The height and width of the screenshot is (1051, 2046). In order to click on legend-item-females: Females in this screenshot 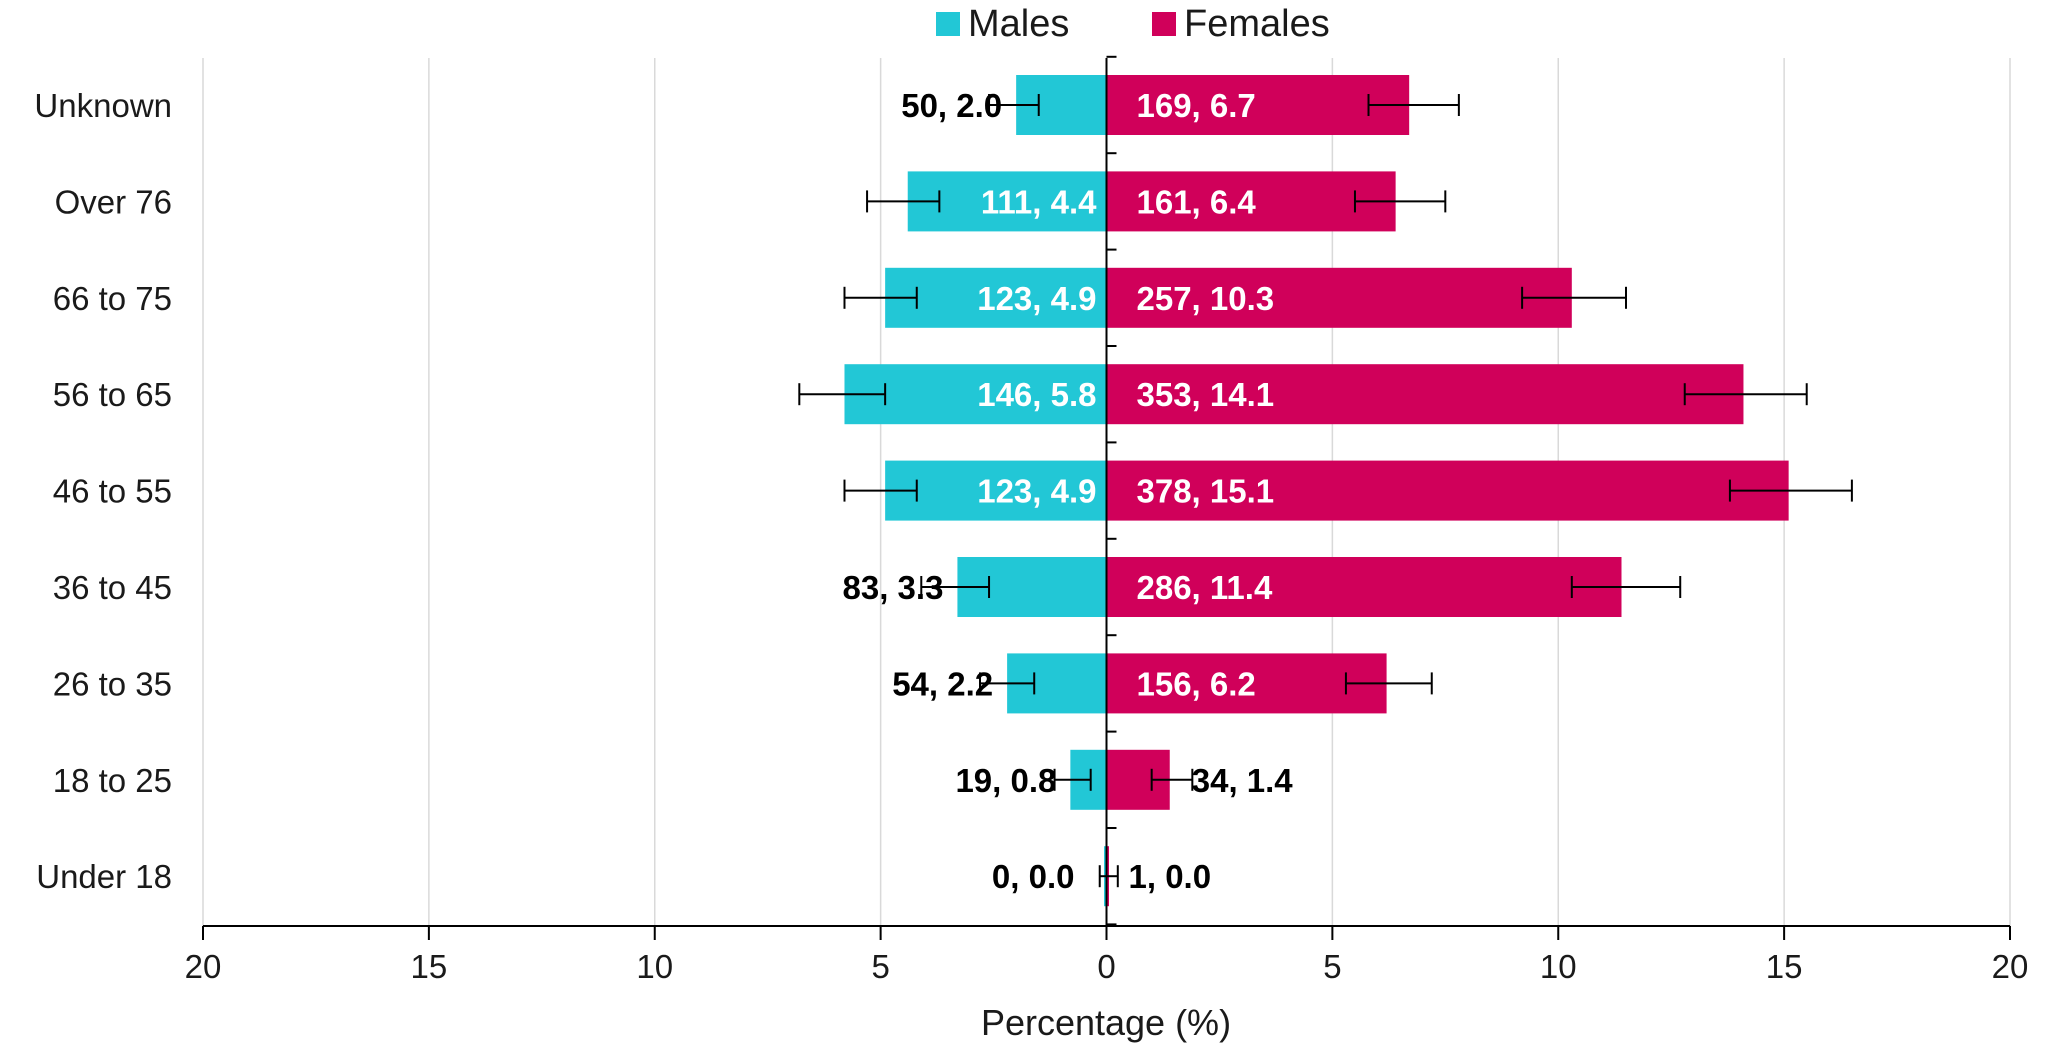, I will do `click(1241, 24)`.